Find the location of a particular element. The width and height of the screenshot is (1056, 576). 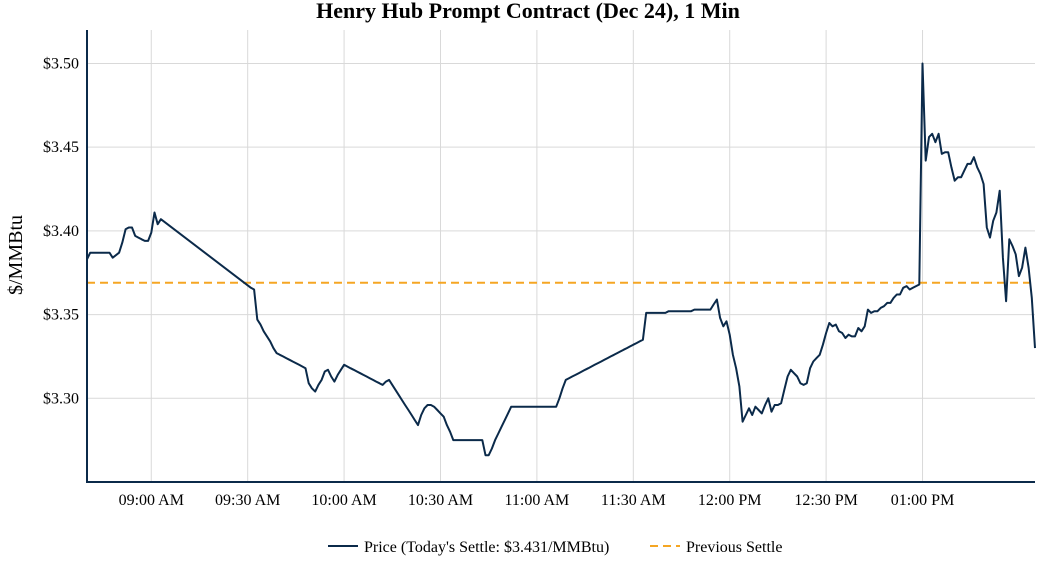

x-tick-label: 12:00 PM is located at coordinates (730, 500).